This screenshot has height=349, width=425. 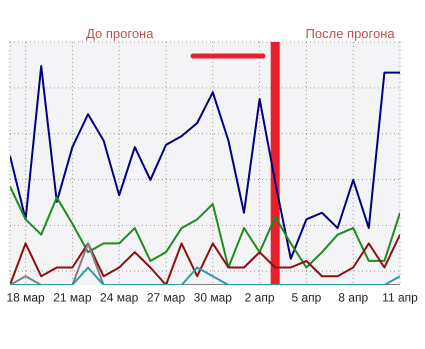 What do you see at coordinates (400, 297) in the screenshot?
I see `x-tick-label: 11 апр` at bounding box center [400, 297].